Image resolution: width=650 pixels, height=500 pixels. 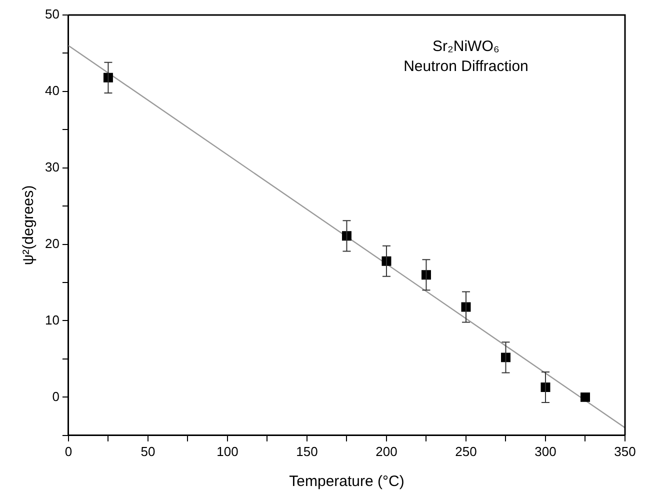 I want to click on x-tick-label: 300, so click(x=545, y=451).